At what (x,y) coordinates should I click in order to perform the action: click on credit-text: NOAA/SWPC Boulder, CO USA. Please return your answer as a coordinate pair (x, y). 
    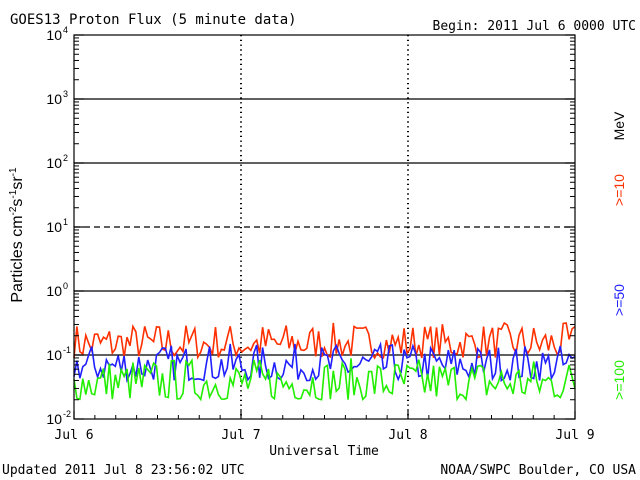
    Looking at the image, I should click on (538, 470).